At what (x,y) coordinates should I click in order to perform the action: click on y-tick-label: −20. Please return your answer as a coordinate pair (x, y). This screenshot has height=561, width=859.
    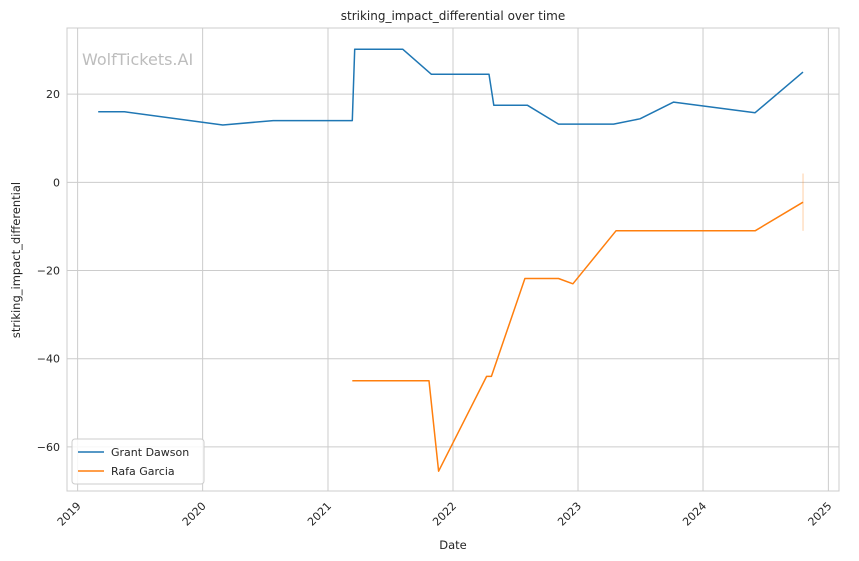
    Looking at the image, I should click on (48, 271).